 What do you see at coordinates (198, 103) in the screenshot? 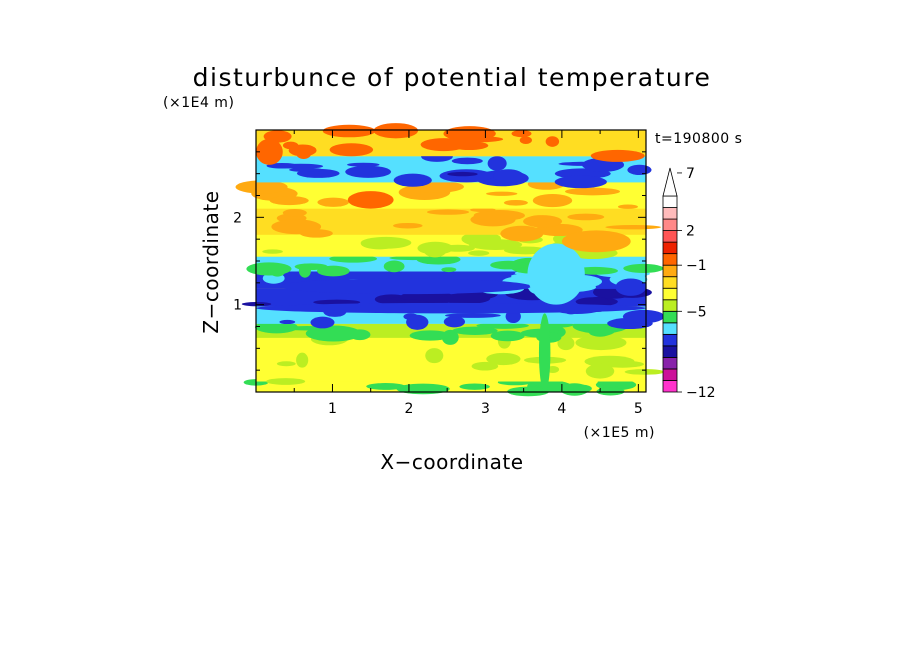
I see `y-unit-label: (×1E4 m)` at bounding box center [198, 103].